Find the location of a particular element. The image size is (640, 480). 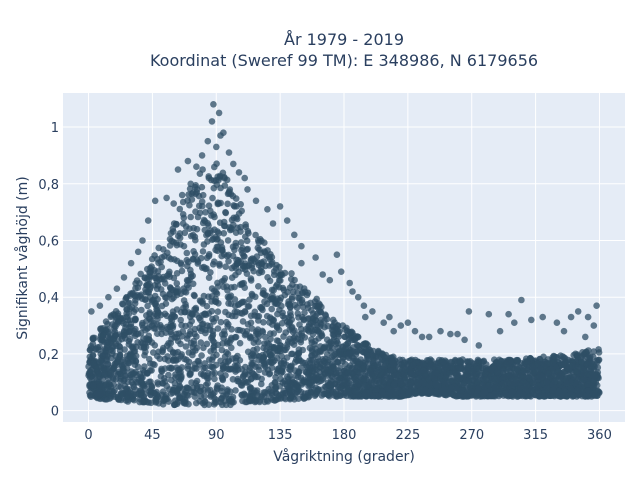

x-axis-label: Vågriktning (grader) is located at coordinates (344, 456).